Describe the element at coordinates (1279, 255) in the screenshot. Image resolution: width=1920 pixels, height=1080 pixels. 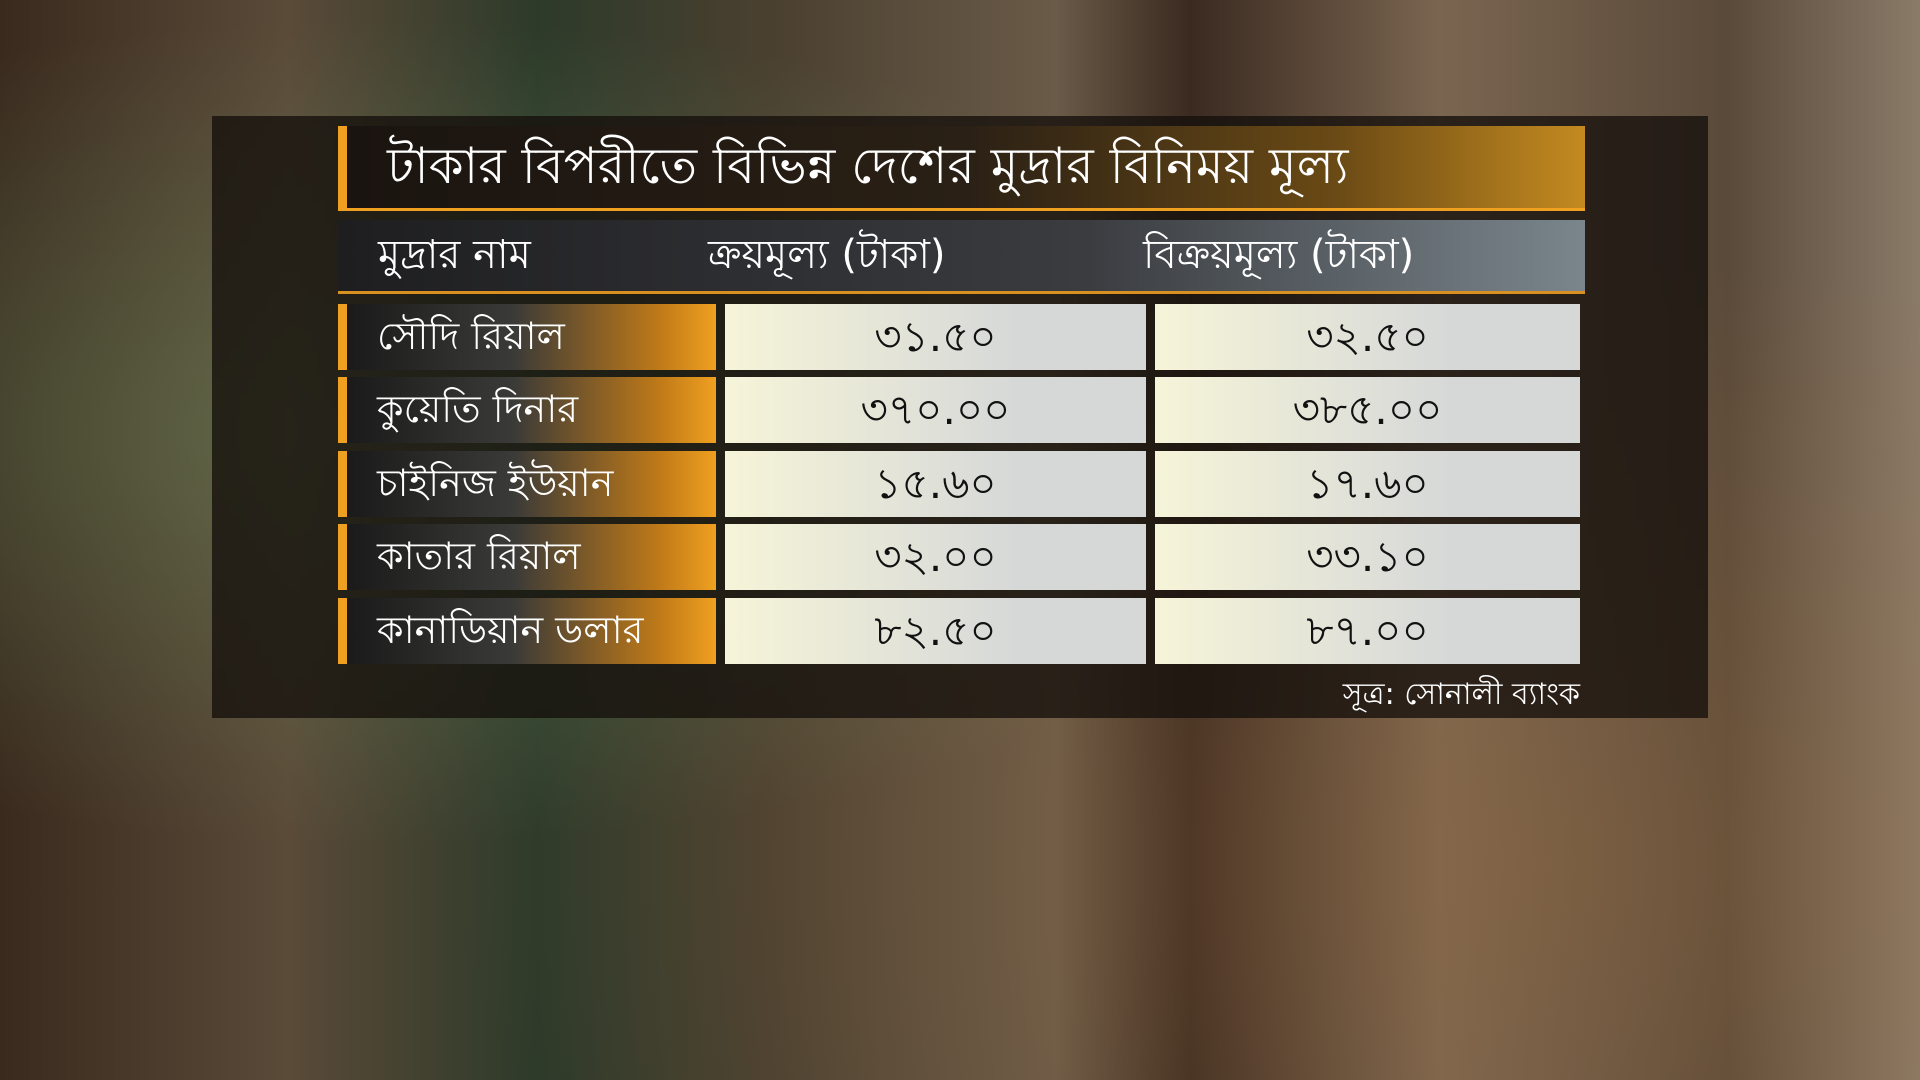
I see `header-sell-rate: বিক্রয়মূল্য (টাকা)` at that location.